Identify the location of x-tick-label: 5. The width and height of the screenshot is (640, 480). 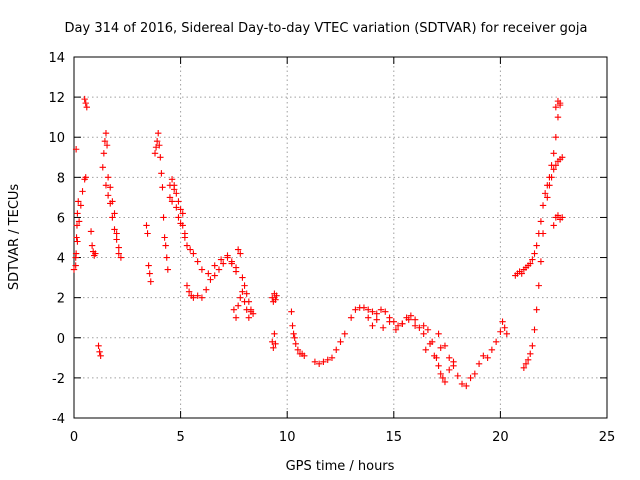
(180, 437).